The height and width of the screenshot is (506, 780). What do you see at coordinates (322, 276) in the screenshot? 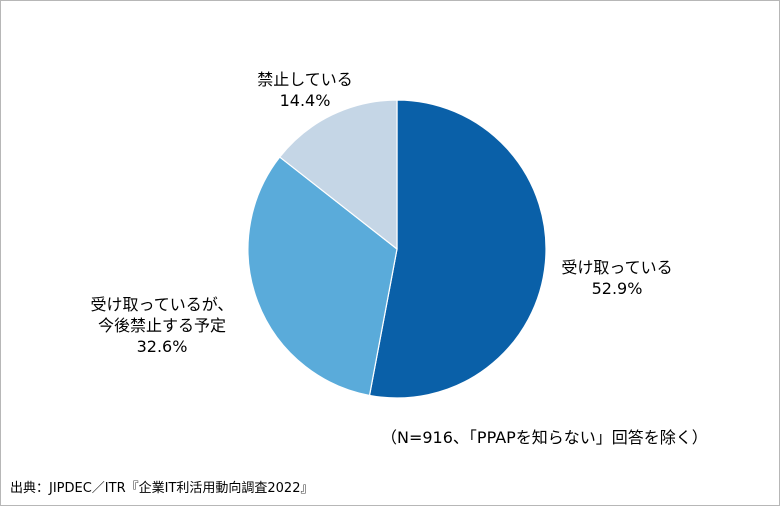
I see `pie-slice-plan-to-ban` at bounding box center [322, 276].